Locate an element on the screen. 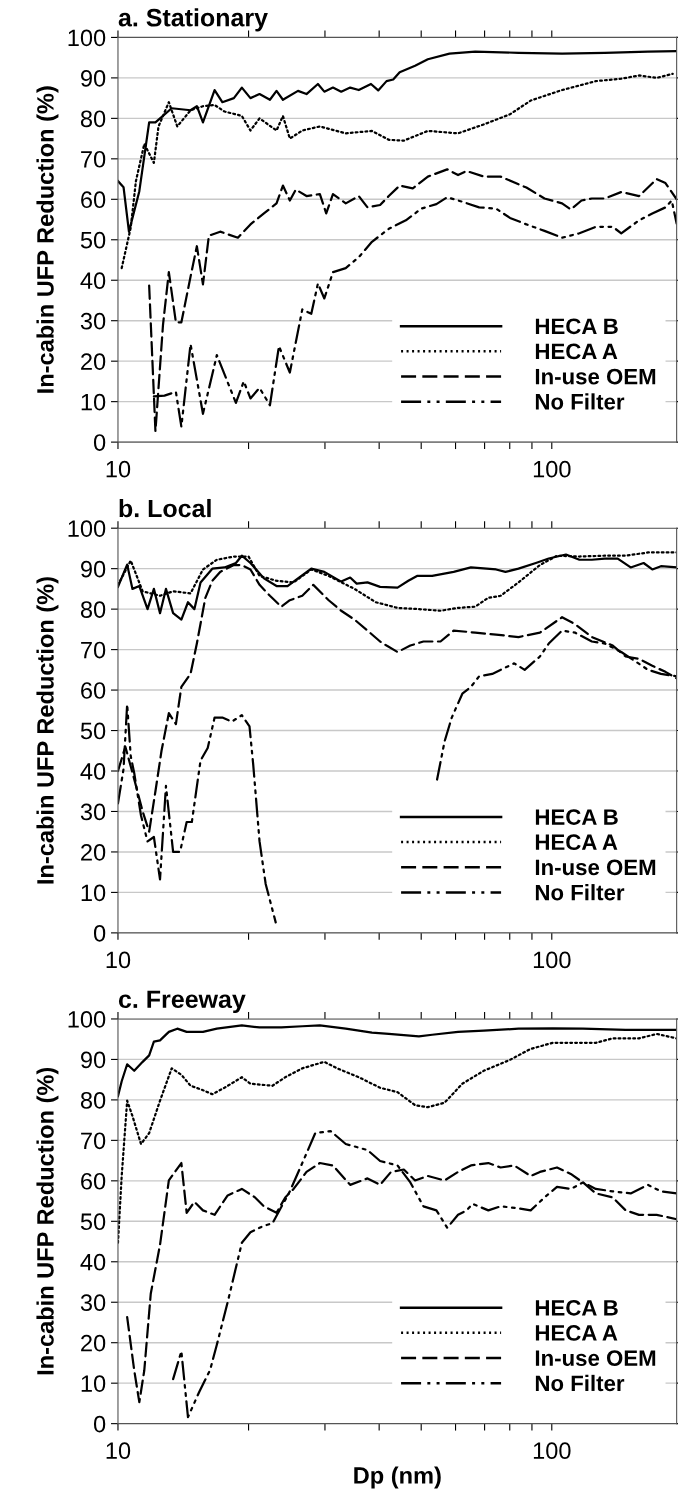  x-axis-title: Dp (nm) is located at coordinates (397, 1477).